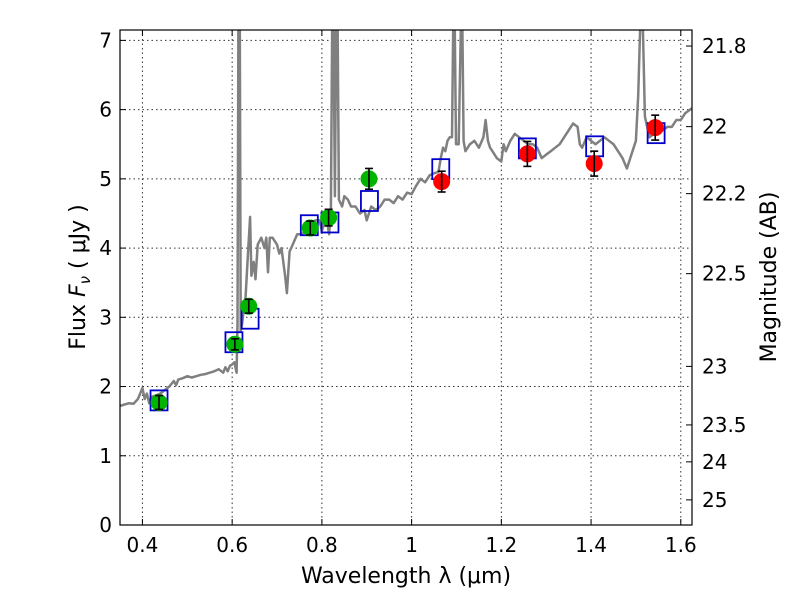 Image resolution: width=800 pixels, height=600 pixels. I want to click on y-tick-label: 2, so click(105, 387).